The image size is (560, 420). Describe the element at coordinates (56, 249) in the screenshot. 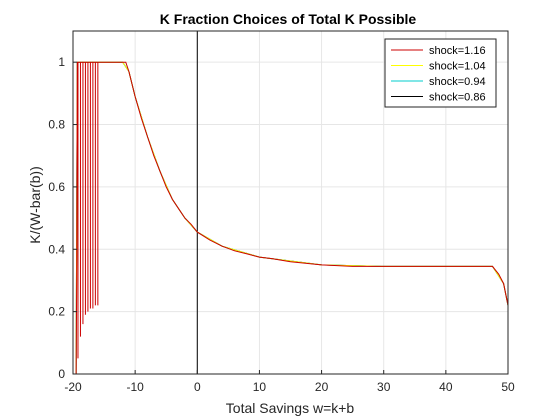

I see `y-tick-label: 0.4` at that location.